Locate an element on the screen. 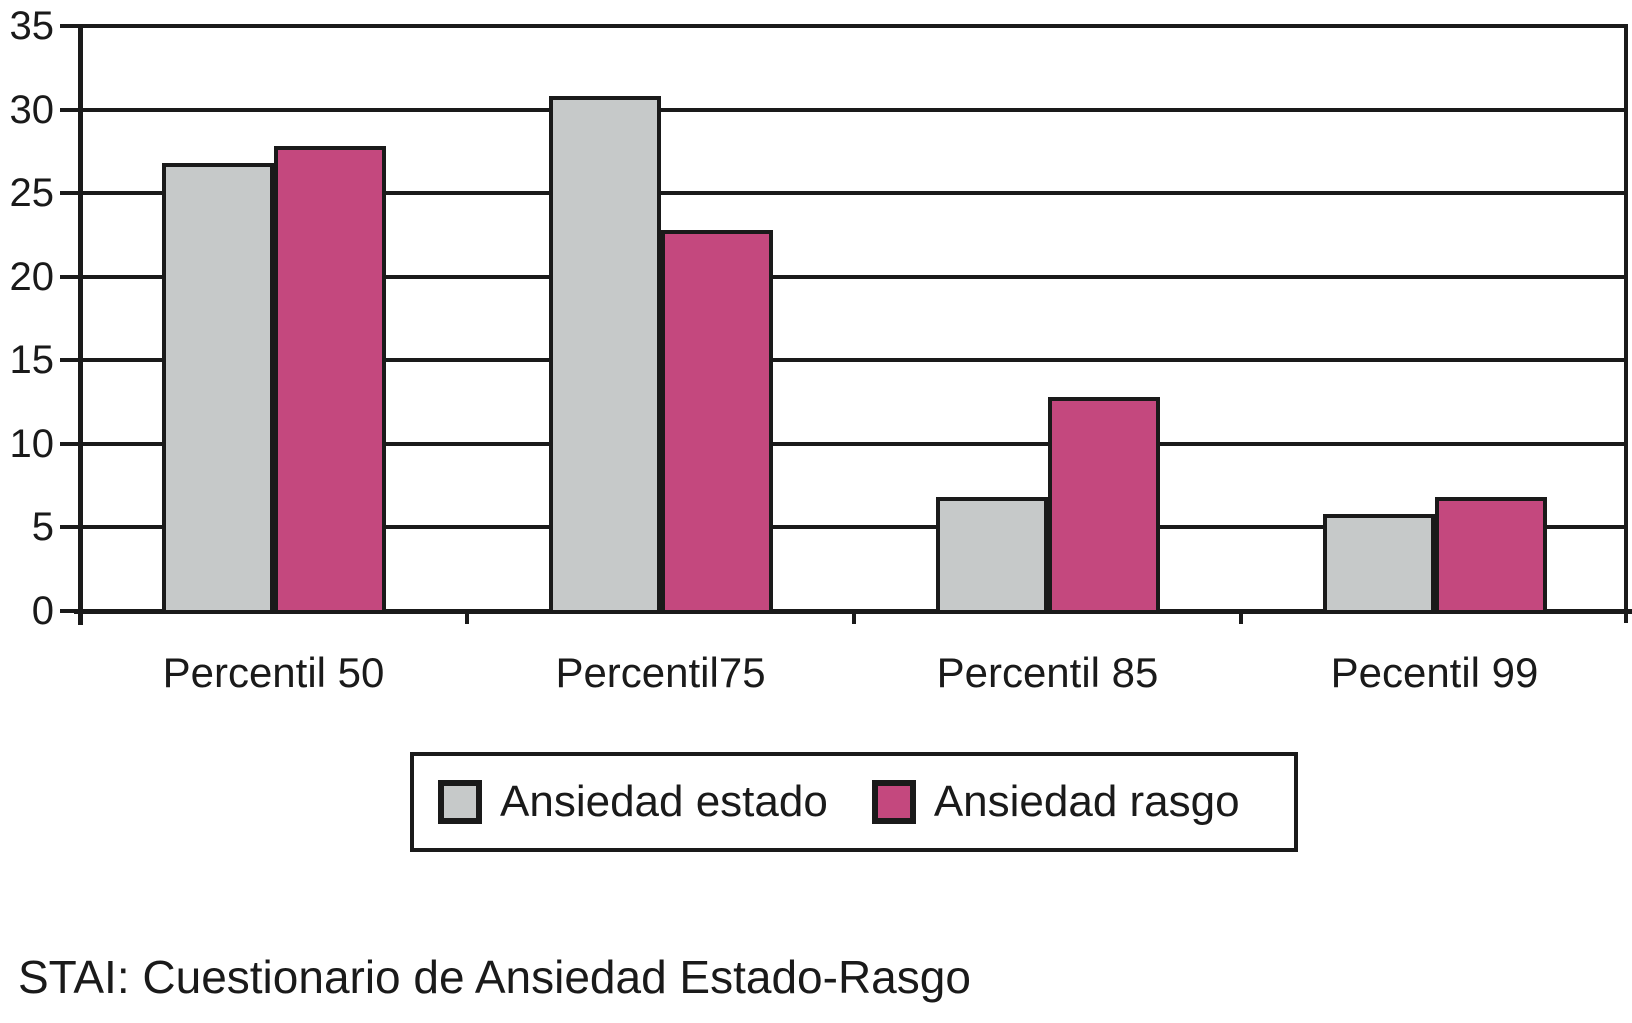 The image size is (1632, 1023). y-axis-tick-label: 25 is located at coordinates (32, 193).